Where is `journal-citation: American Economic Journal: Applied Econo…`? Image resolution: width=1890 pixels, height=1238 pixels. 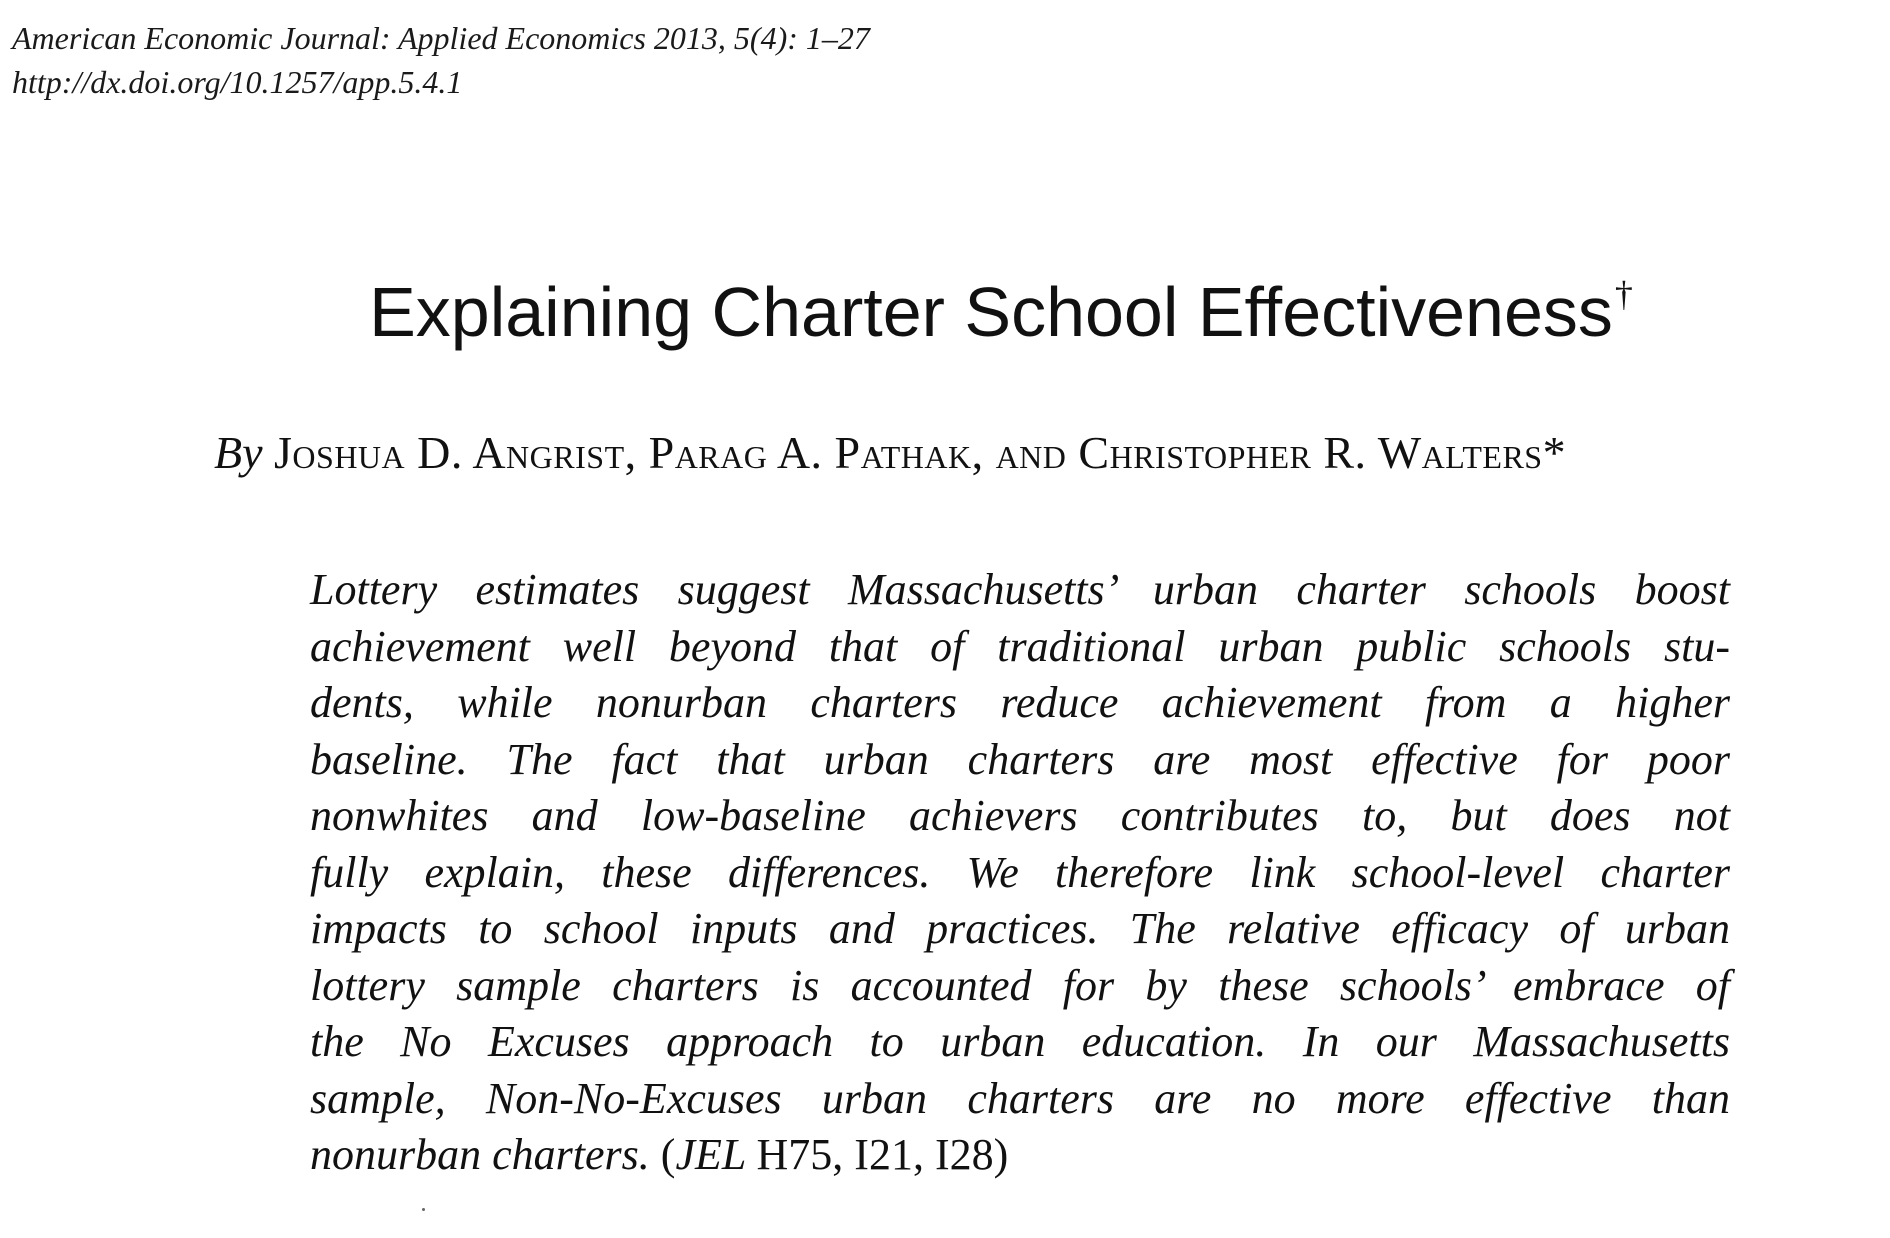
journal-citation: American Economic Journal: Applied Econo… is located at coordinates (441, 38).